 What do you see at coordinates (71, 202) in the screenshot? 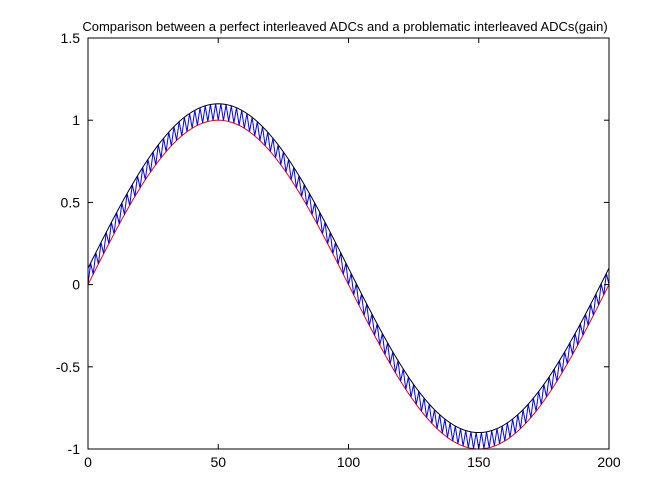
I see `y-tick-label: 0.5` at bounding box center [71, 202].